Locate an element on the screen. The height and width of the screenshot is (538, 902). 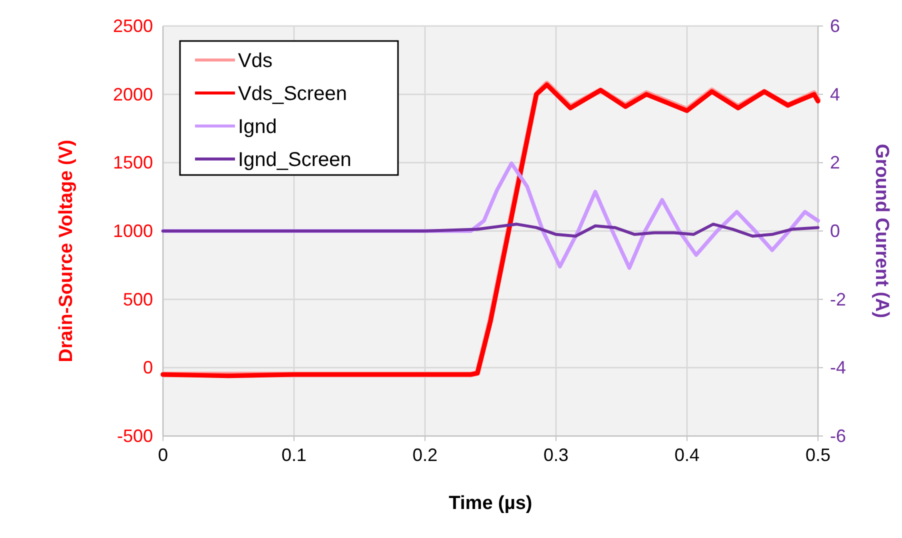
x-tick-label: 0.5 is located at coordinates (818, 455).